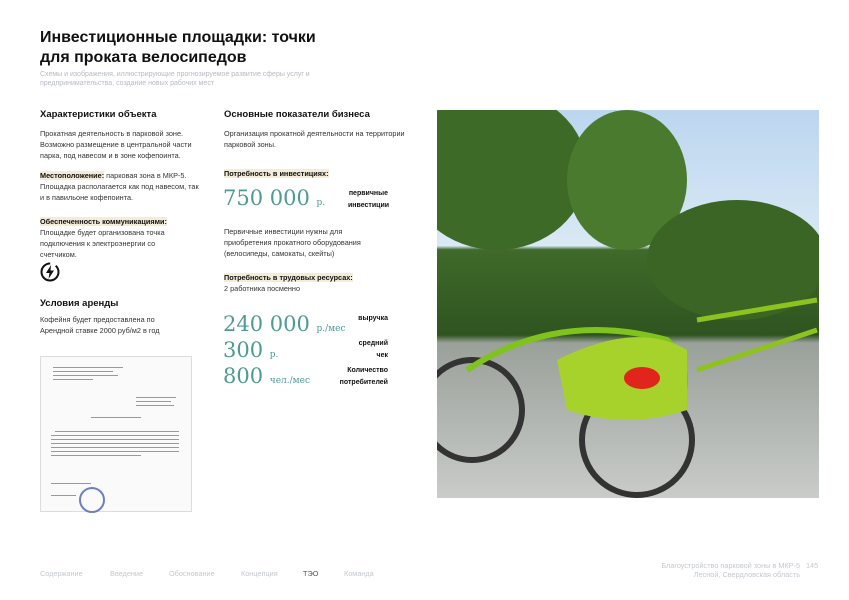  I want to click on comm-label: Обеспеченность коммуникациями:, so click(103, 221).